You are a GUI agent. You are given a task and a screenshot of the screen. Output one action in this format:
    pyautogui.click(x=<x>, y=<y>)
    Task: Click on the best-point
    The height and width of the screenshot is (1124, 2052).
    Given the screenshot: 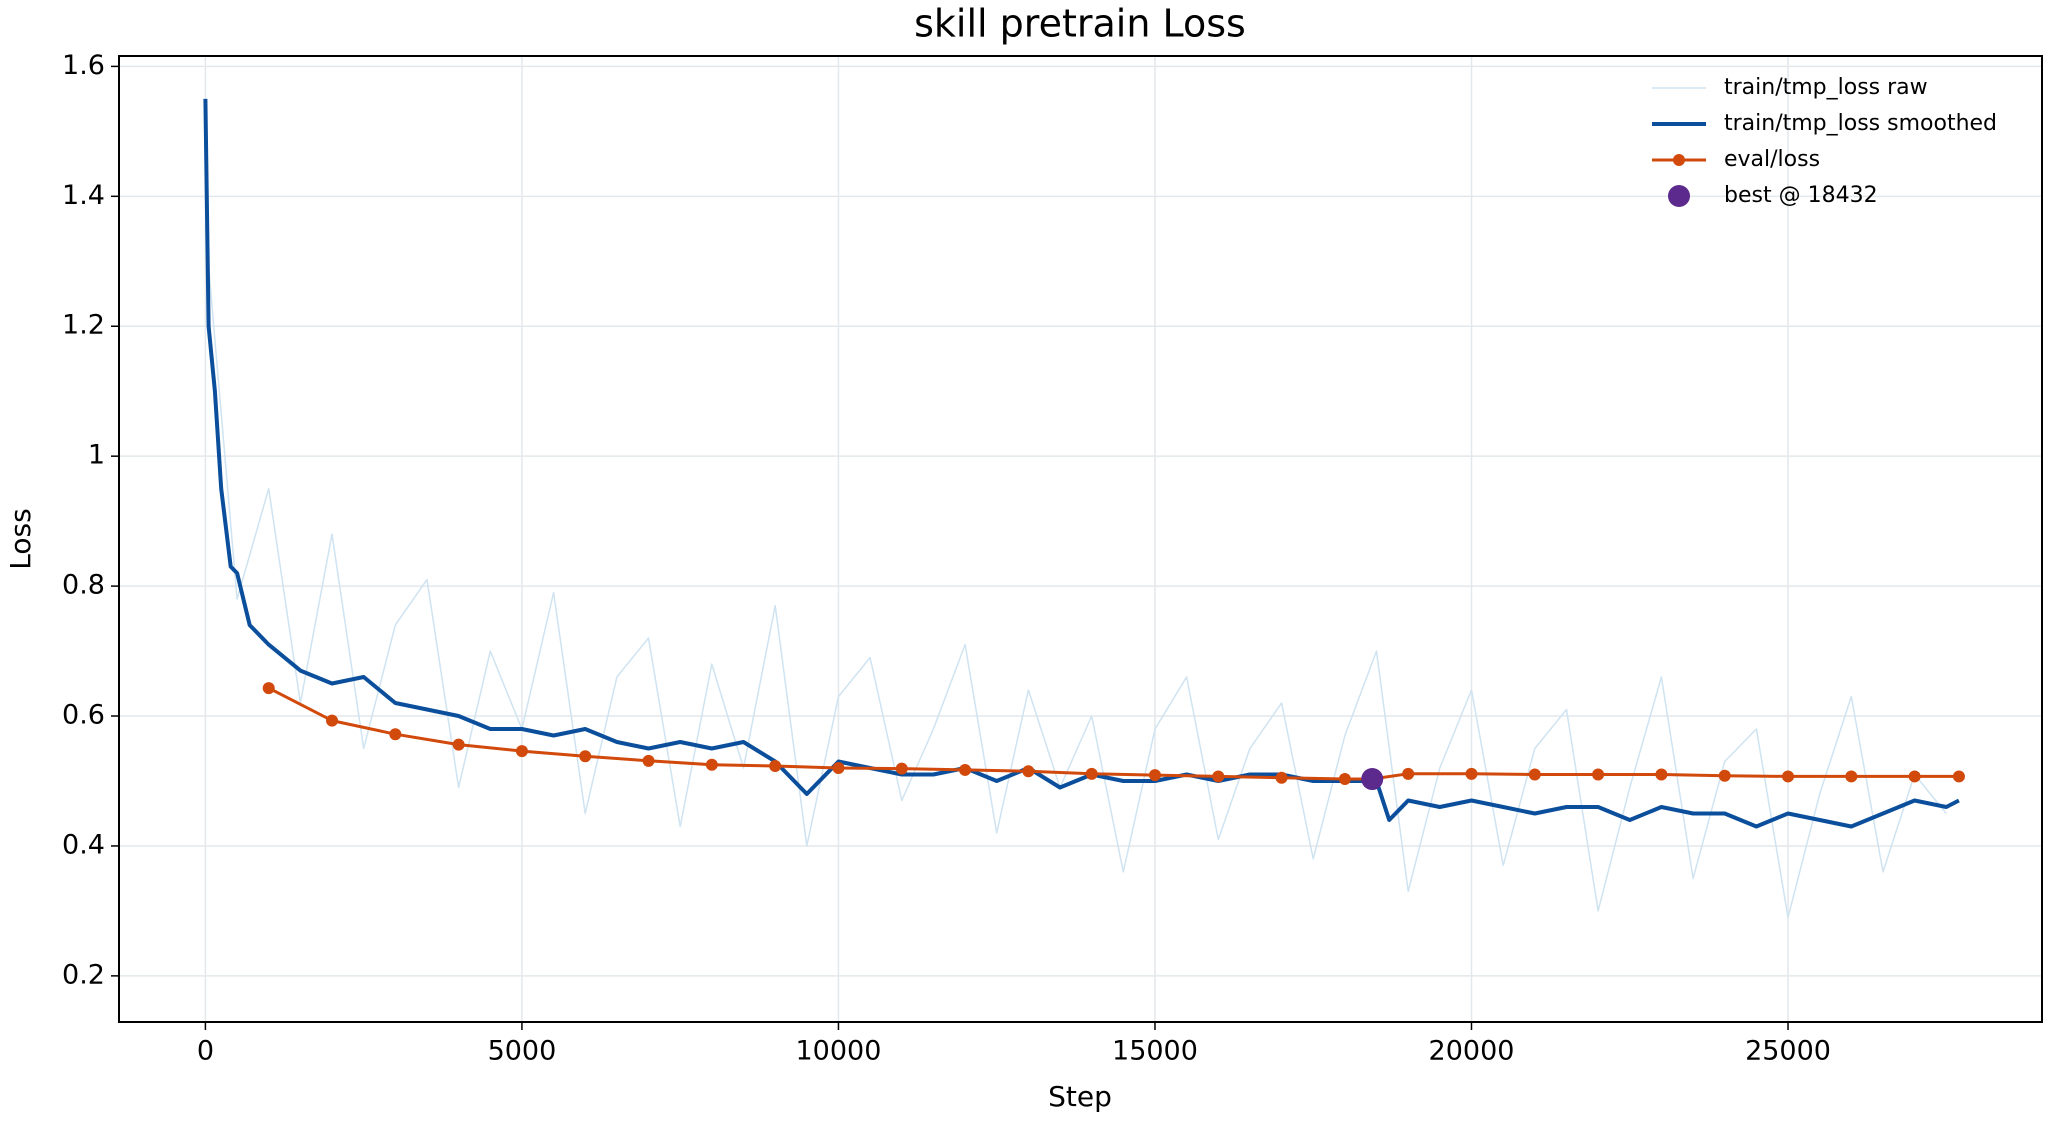 What is the action you would take?
    pyautogui.click(x=1372, y=779)
    